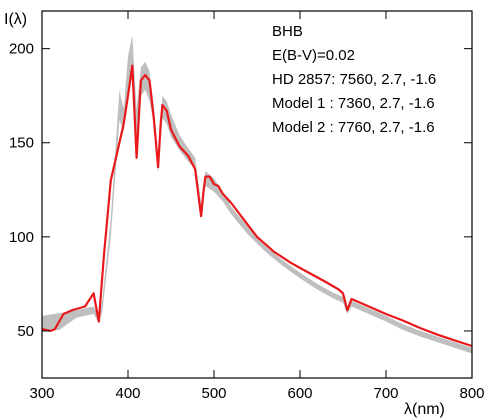 This screenshot has height=420, width=491. I want to click on x-tick-label: 500, so click(213, 393).